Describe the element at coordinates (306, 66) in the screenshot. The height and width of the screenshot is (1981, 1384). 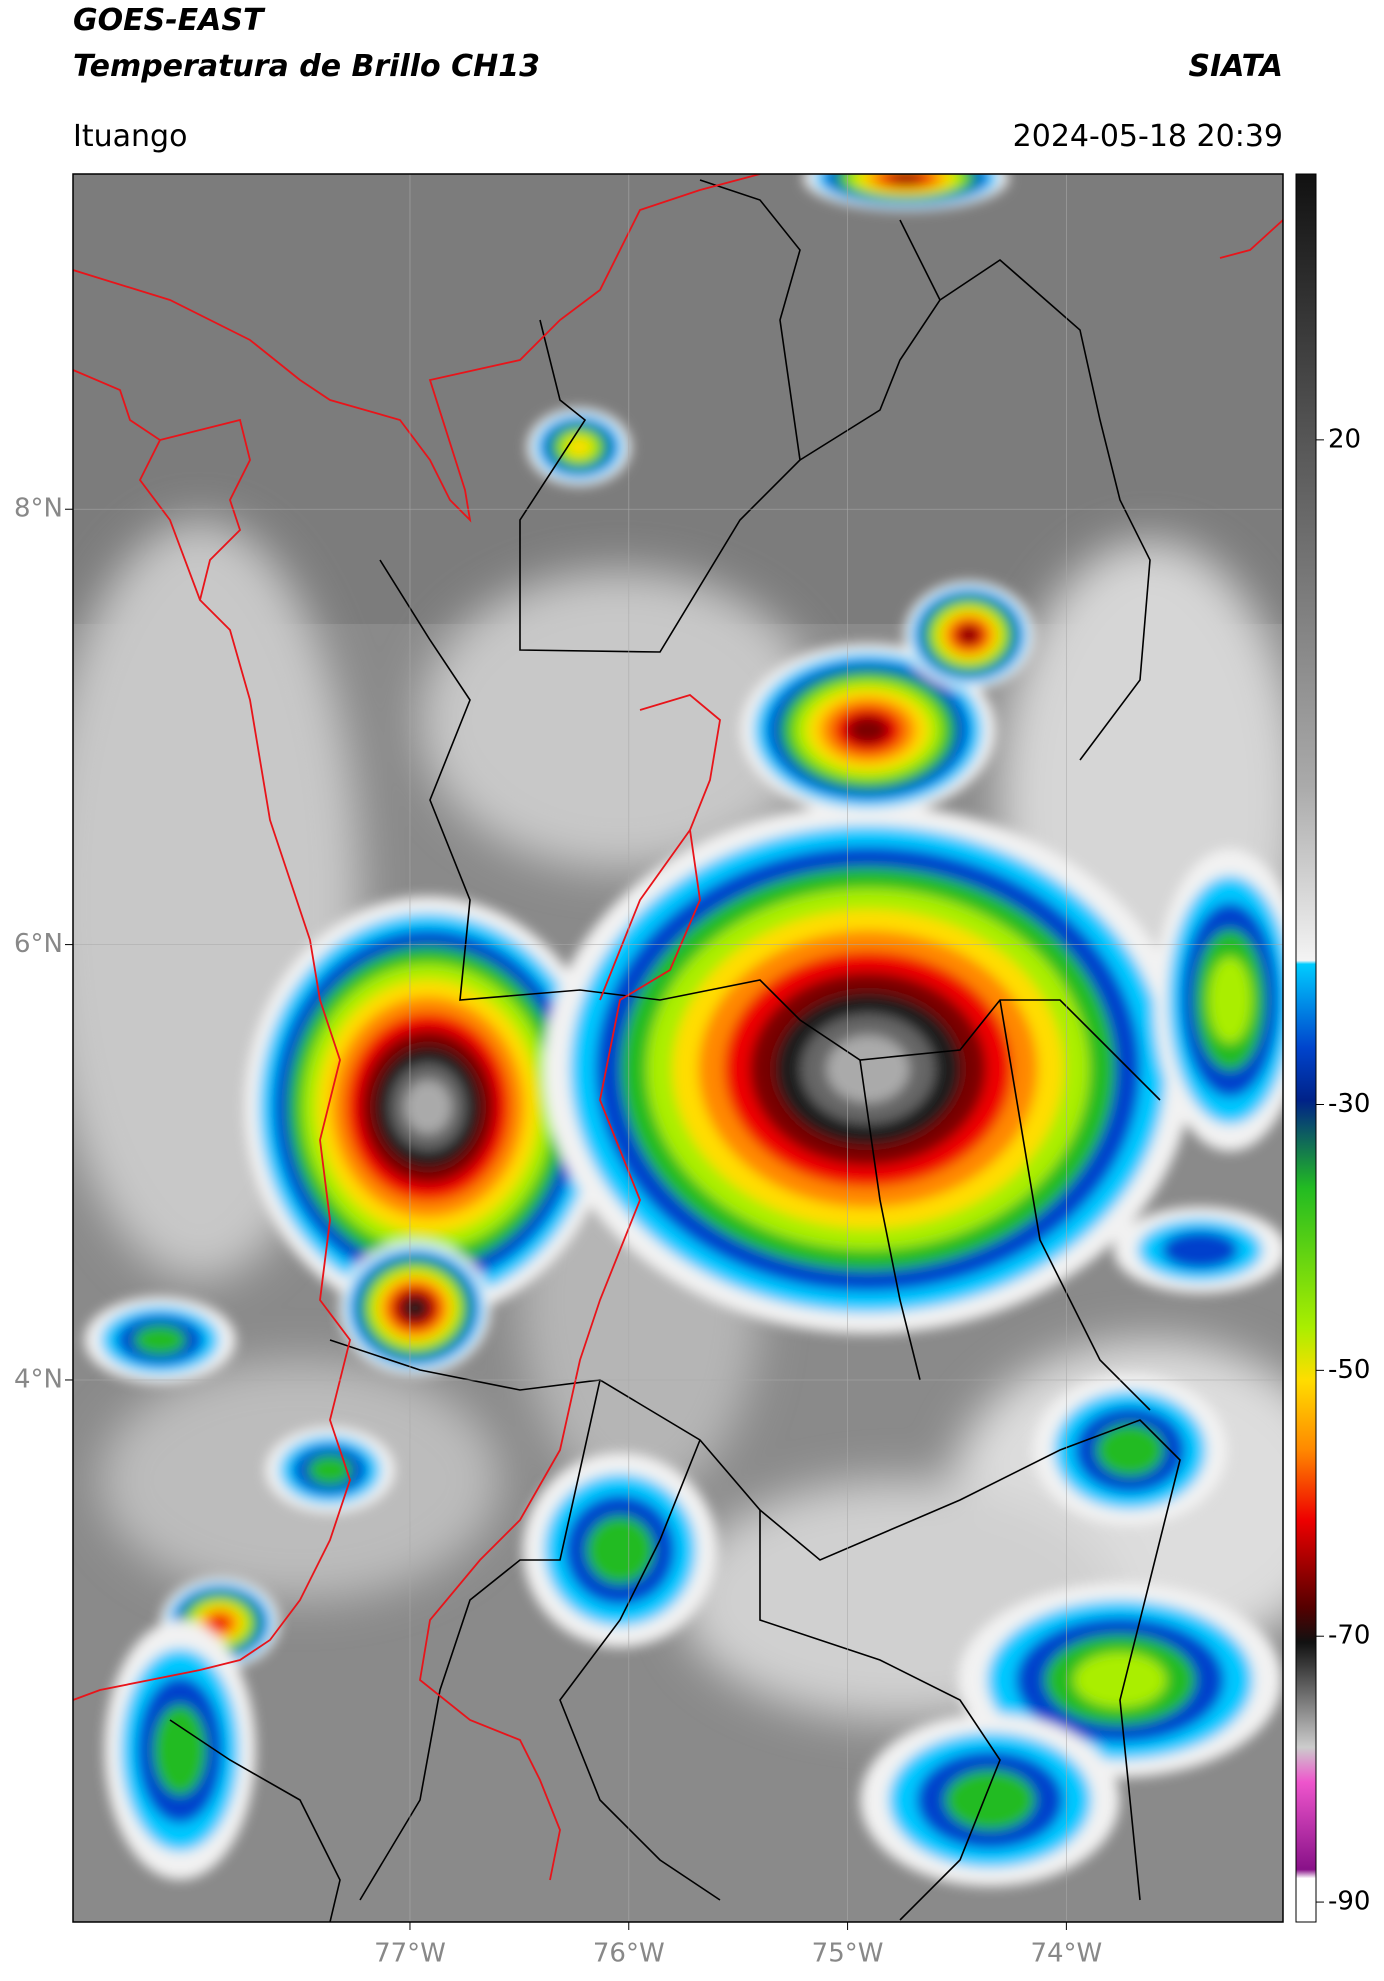
I see `title-line2: Temperatura de Brillo CH13` at that location.